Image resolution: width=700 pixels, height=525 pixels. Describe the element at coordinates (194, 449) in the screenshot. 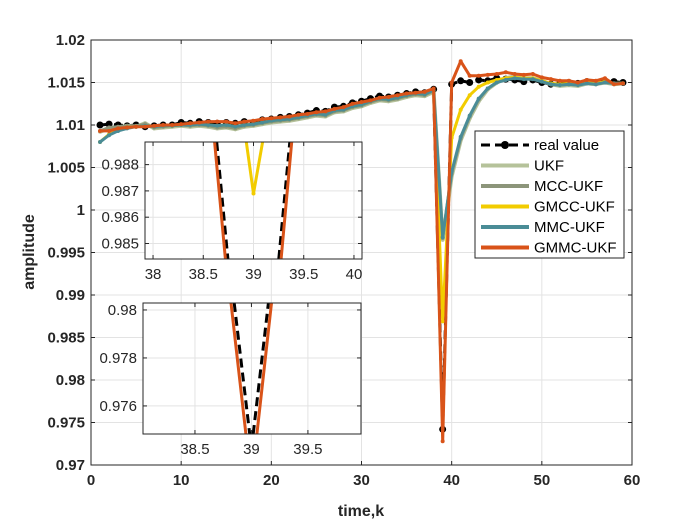

I see `inset-x-tick-label: 38.5` at that location.